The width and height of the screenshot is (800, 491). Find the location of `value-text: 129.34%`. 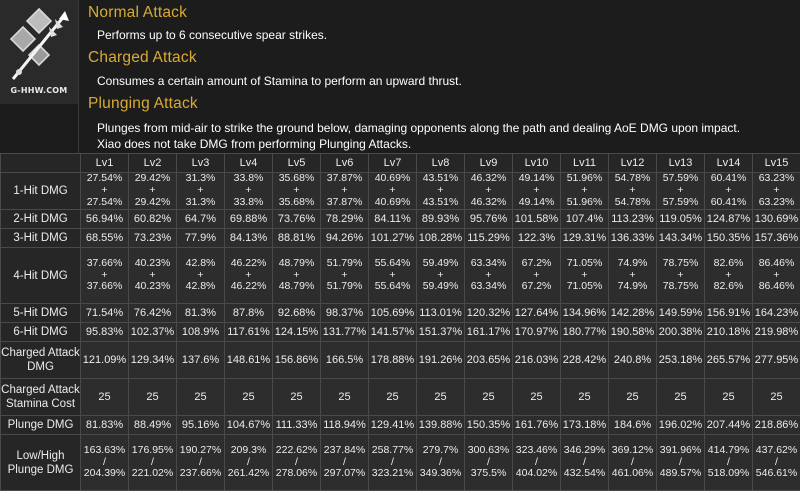

value-text: 129.34% is located at coordinates (152, 360).